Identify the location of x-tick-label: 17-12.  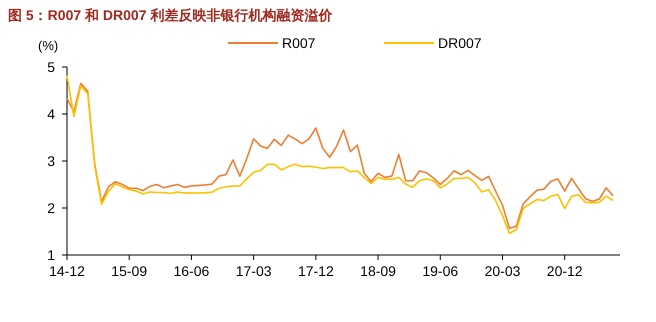
(316, 271).